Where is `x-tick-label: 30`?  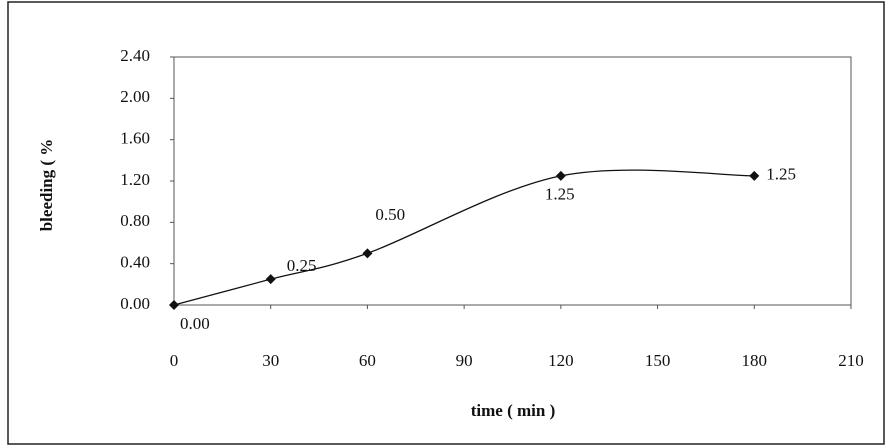
x-tick-label: 30 is located at coordinates (270, 360).